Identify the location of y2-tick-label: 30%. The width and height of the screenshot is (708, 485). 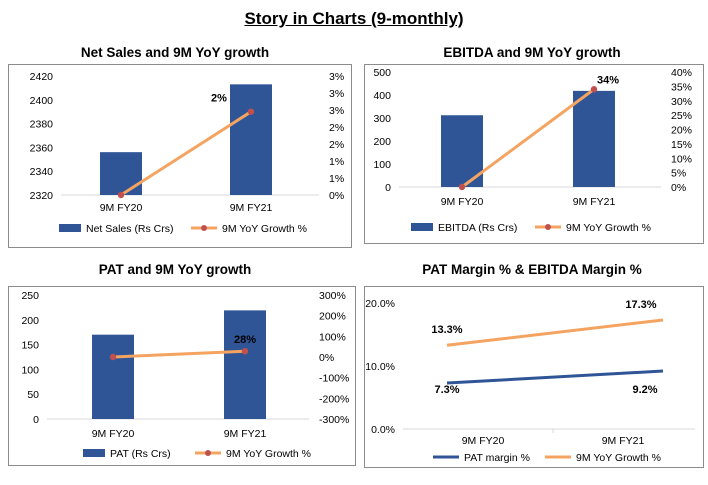
(681, 102).